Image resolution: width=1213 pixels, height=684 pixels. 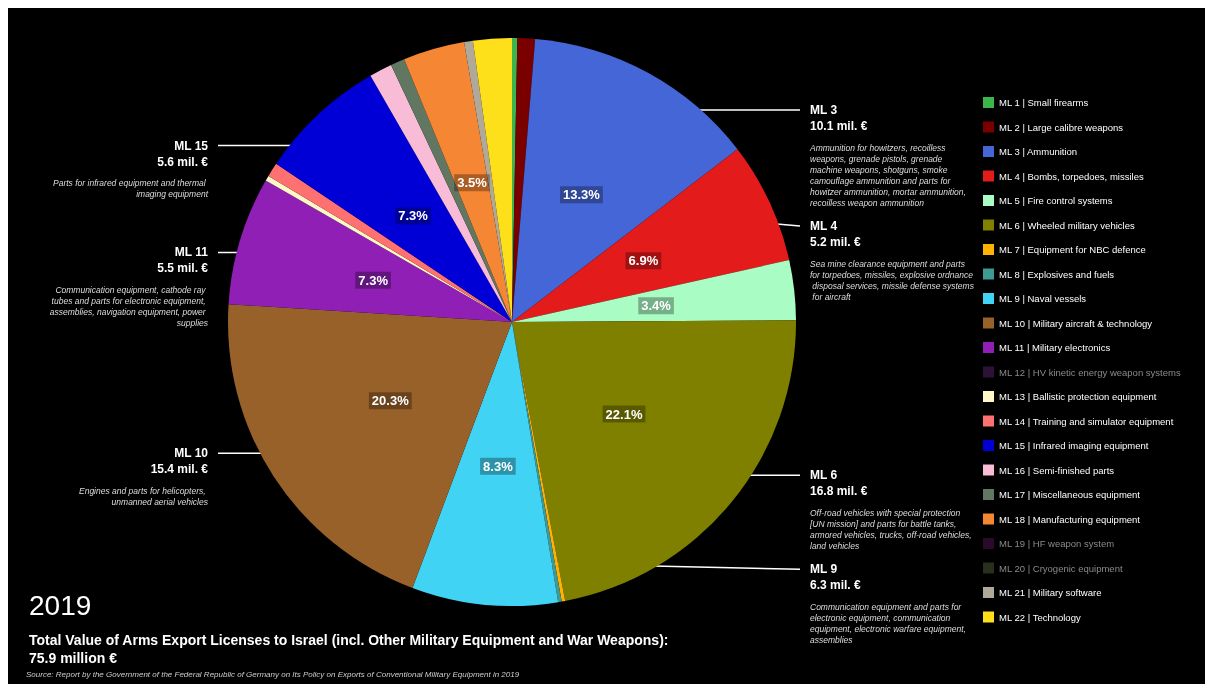 What do you see at coordinates (643, 261) in the screenshot?
I see `data-label: 6.9%` at bounding box center [643, 261].